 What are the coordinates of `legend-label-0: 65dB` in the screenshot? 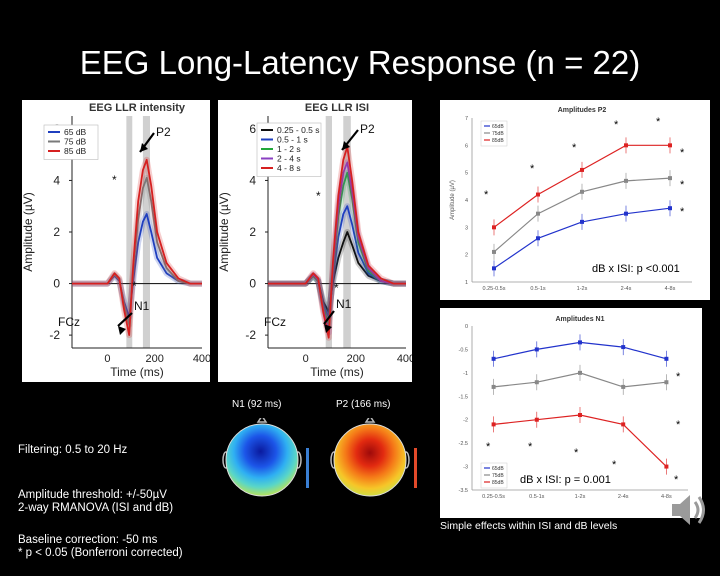 It's located at (498, 469).